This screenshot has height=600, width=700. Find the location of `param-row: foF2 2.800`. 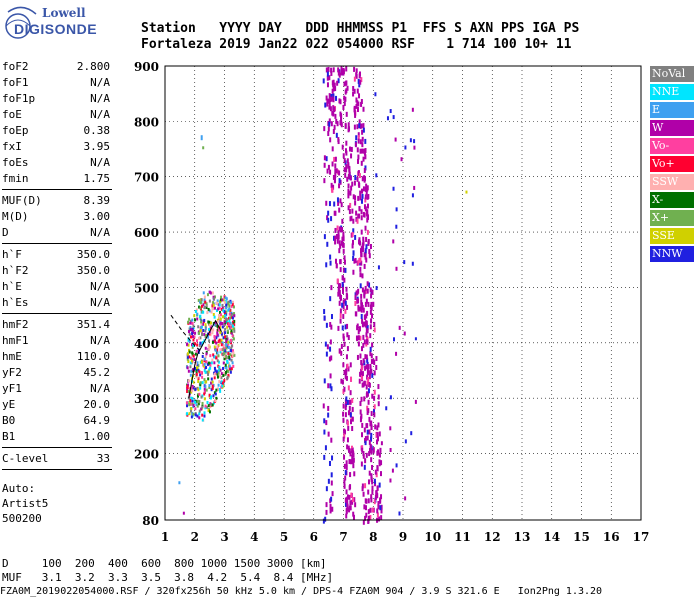

param-row: foF2 2.800 is located at coordinates (56, 68).